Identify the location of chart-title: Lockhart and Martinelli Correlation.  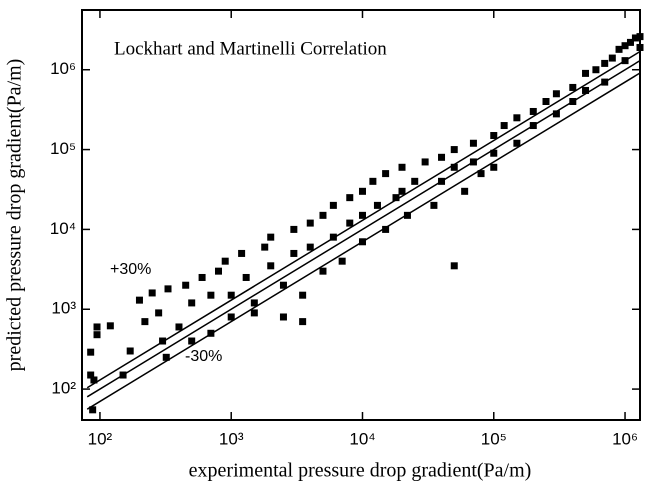
(250, 48).